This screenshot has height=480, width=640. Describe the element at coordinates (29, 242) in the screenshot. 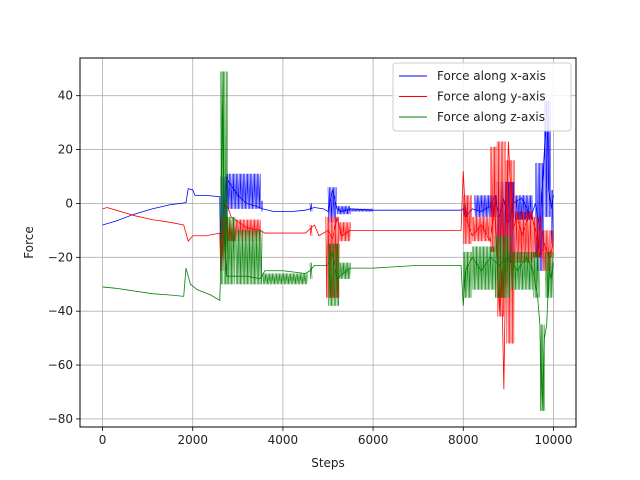

I see `y-axis-label: Force` at that location.